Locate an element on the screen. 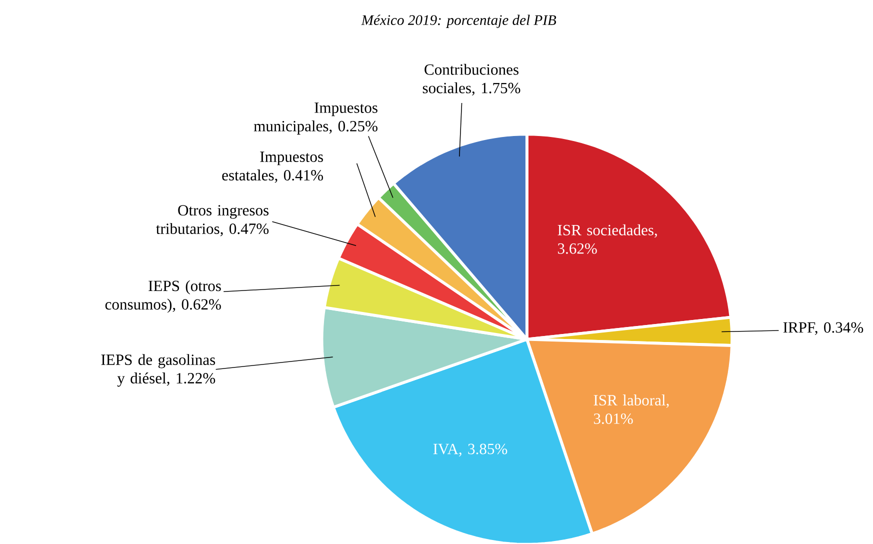 This screenshot has width=873, height=544. slice-label: IVA, 3.85% is located at coordinates (470, 450).